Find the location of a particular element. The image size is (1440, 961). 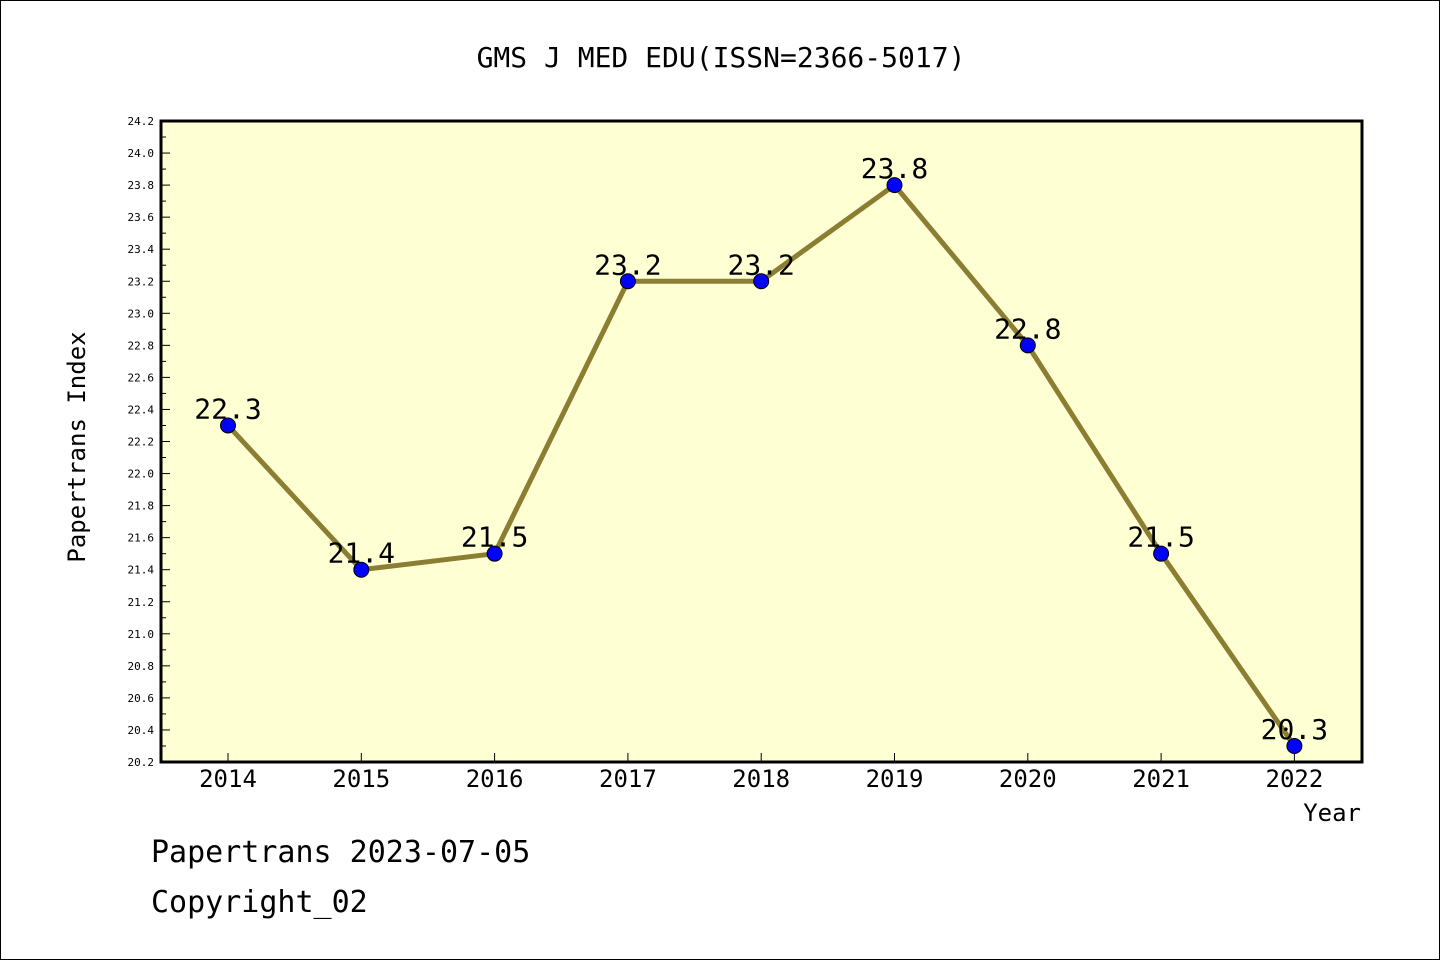

footer-source: Papertrans 2023-07-05 is located at coordinates (341, 852).